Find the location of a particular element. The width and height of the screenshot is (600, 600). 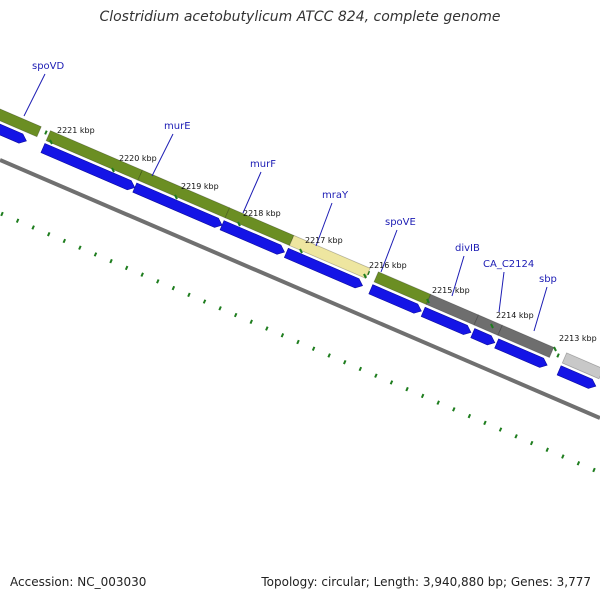

kbp-label-2220: 2220 kbp is located at coordinates (138, 158).